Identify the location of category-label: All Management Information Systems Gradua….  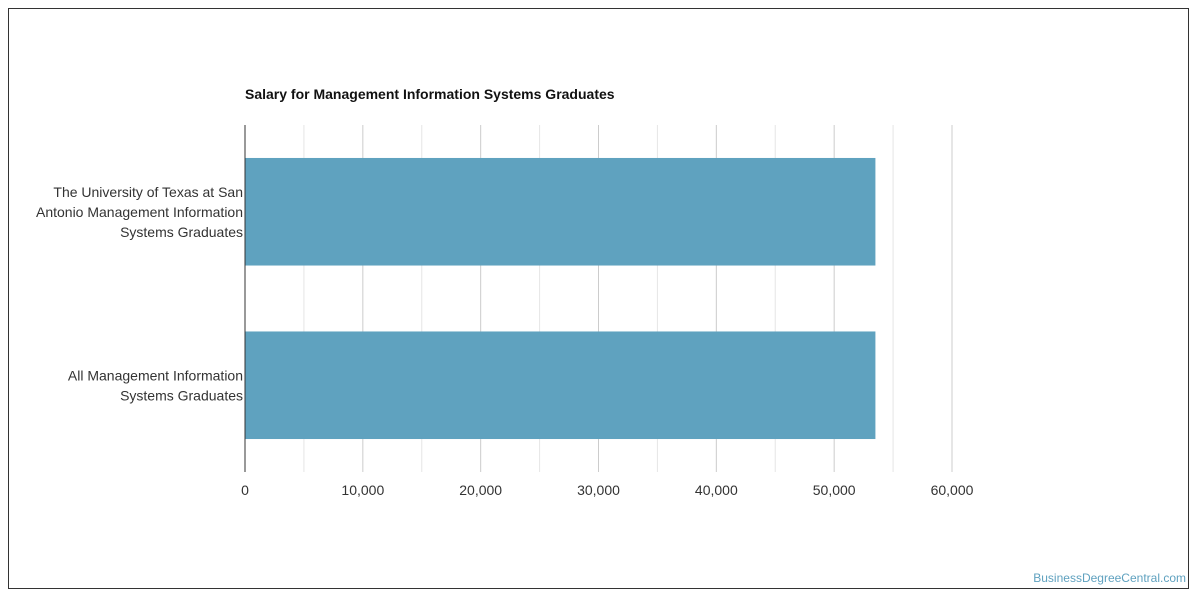
(155, 385).